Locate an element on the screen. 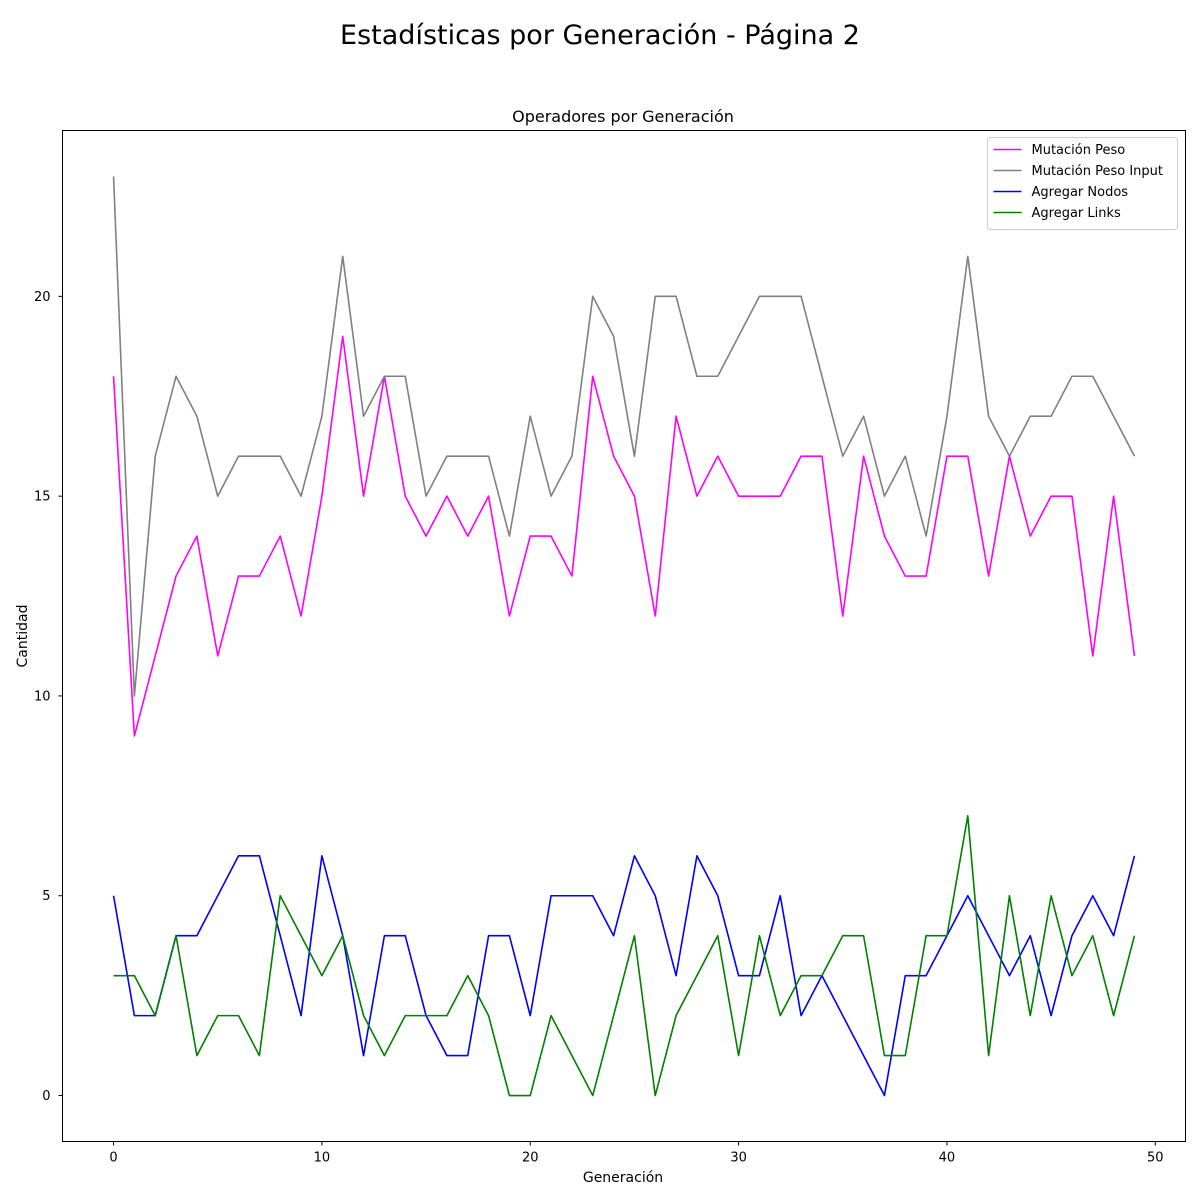 The image size is (1200, 1200). legend-label-agregar-nodos: Agregar Nodos is located at coordinates (1080, 192).